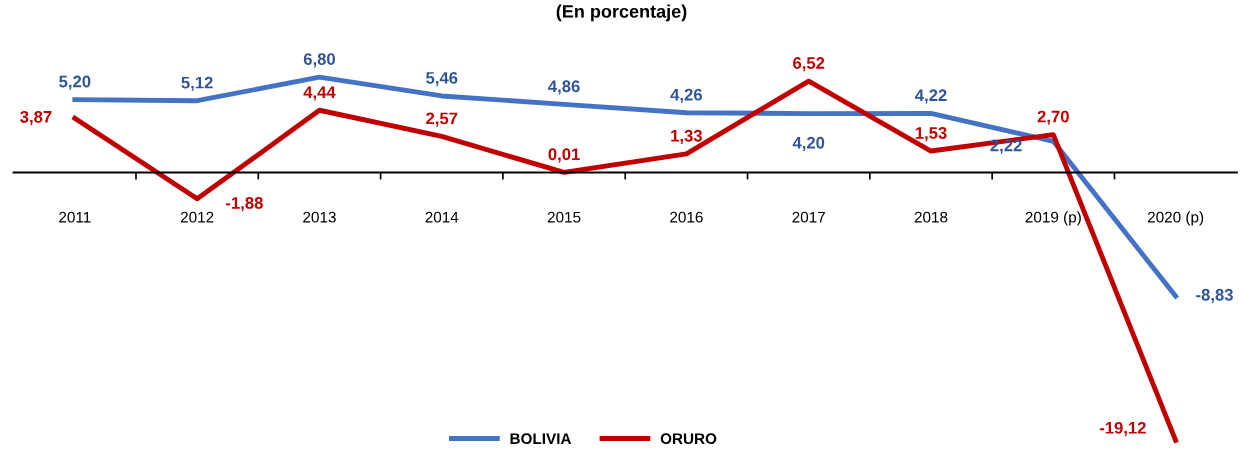 The image size is (1243, 454). What do you see at coordinates (931, 134) in the screenshot?
I see `data-label: 1,53` at bounding box center [931, 134].